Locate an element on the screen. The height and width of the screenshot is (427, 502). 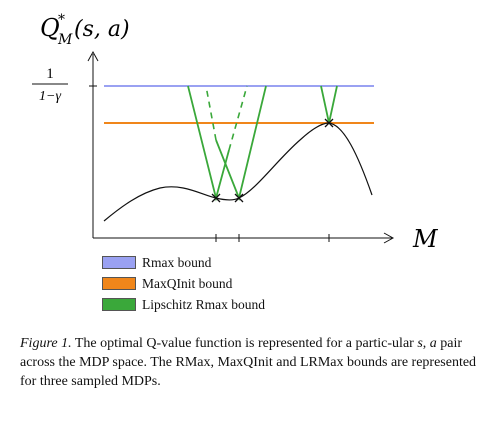
caption-lead: Figure 1. is located at coordinates (46, 343).